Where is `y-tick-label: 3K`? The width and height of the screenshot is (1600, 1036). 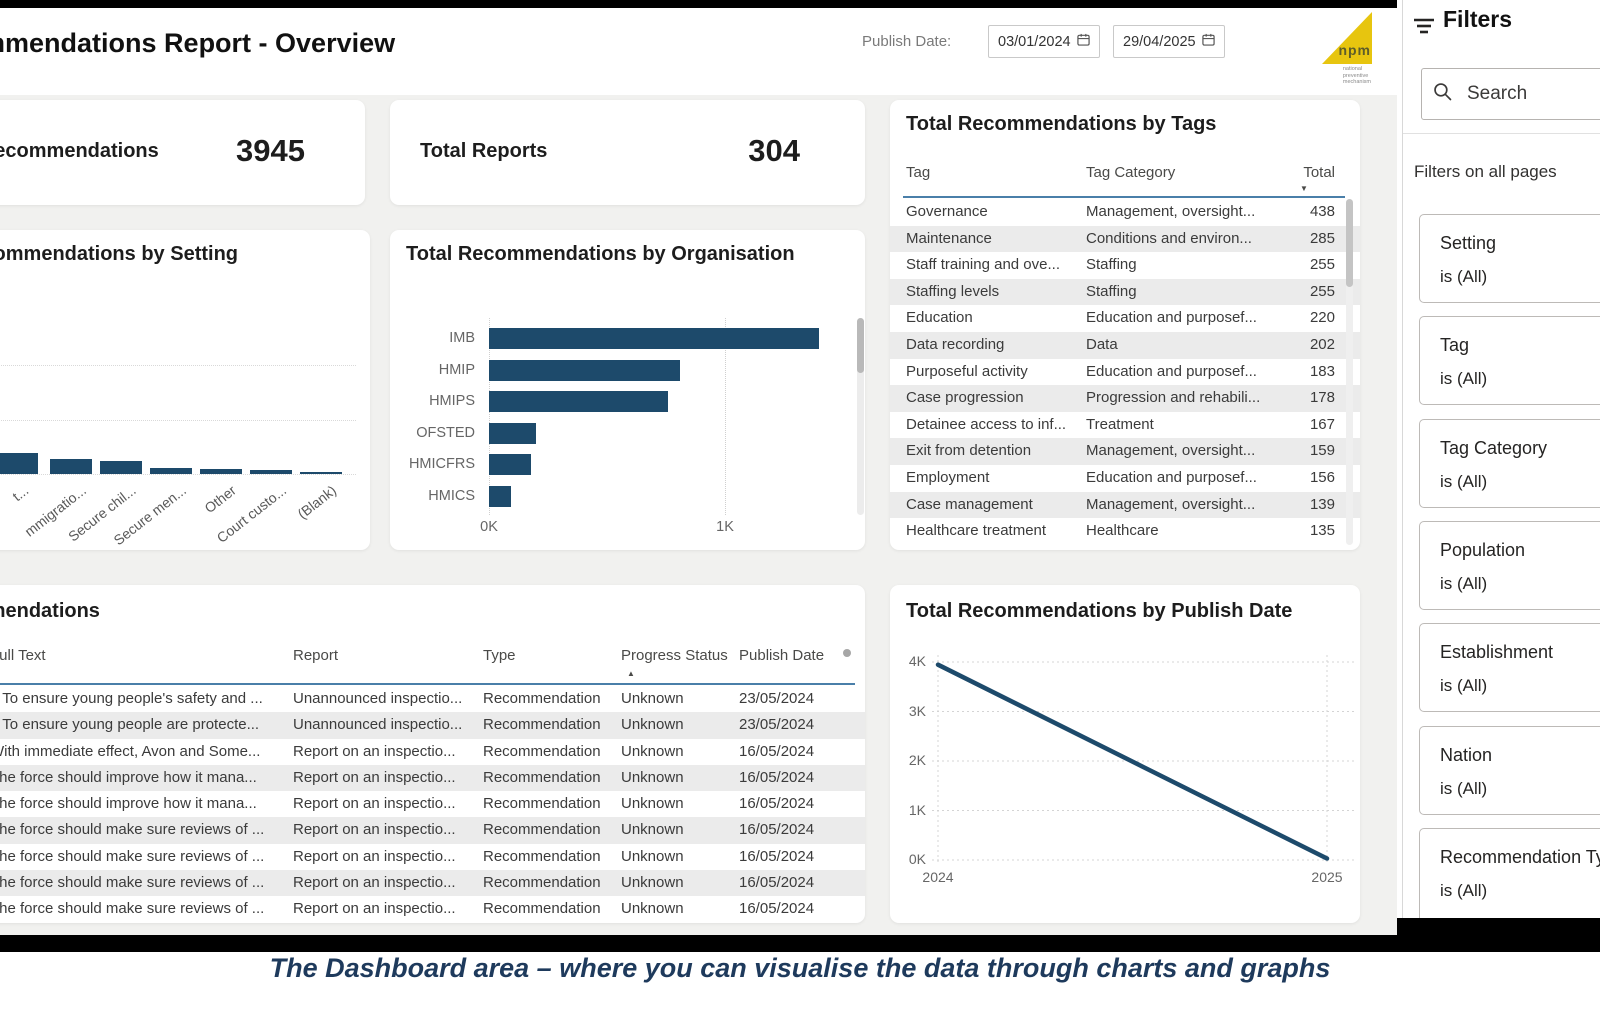
y-tick-label: 3K is located at coordinates (917, 710).